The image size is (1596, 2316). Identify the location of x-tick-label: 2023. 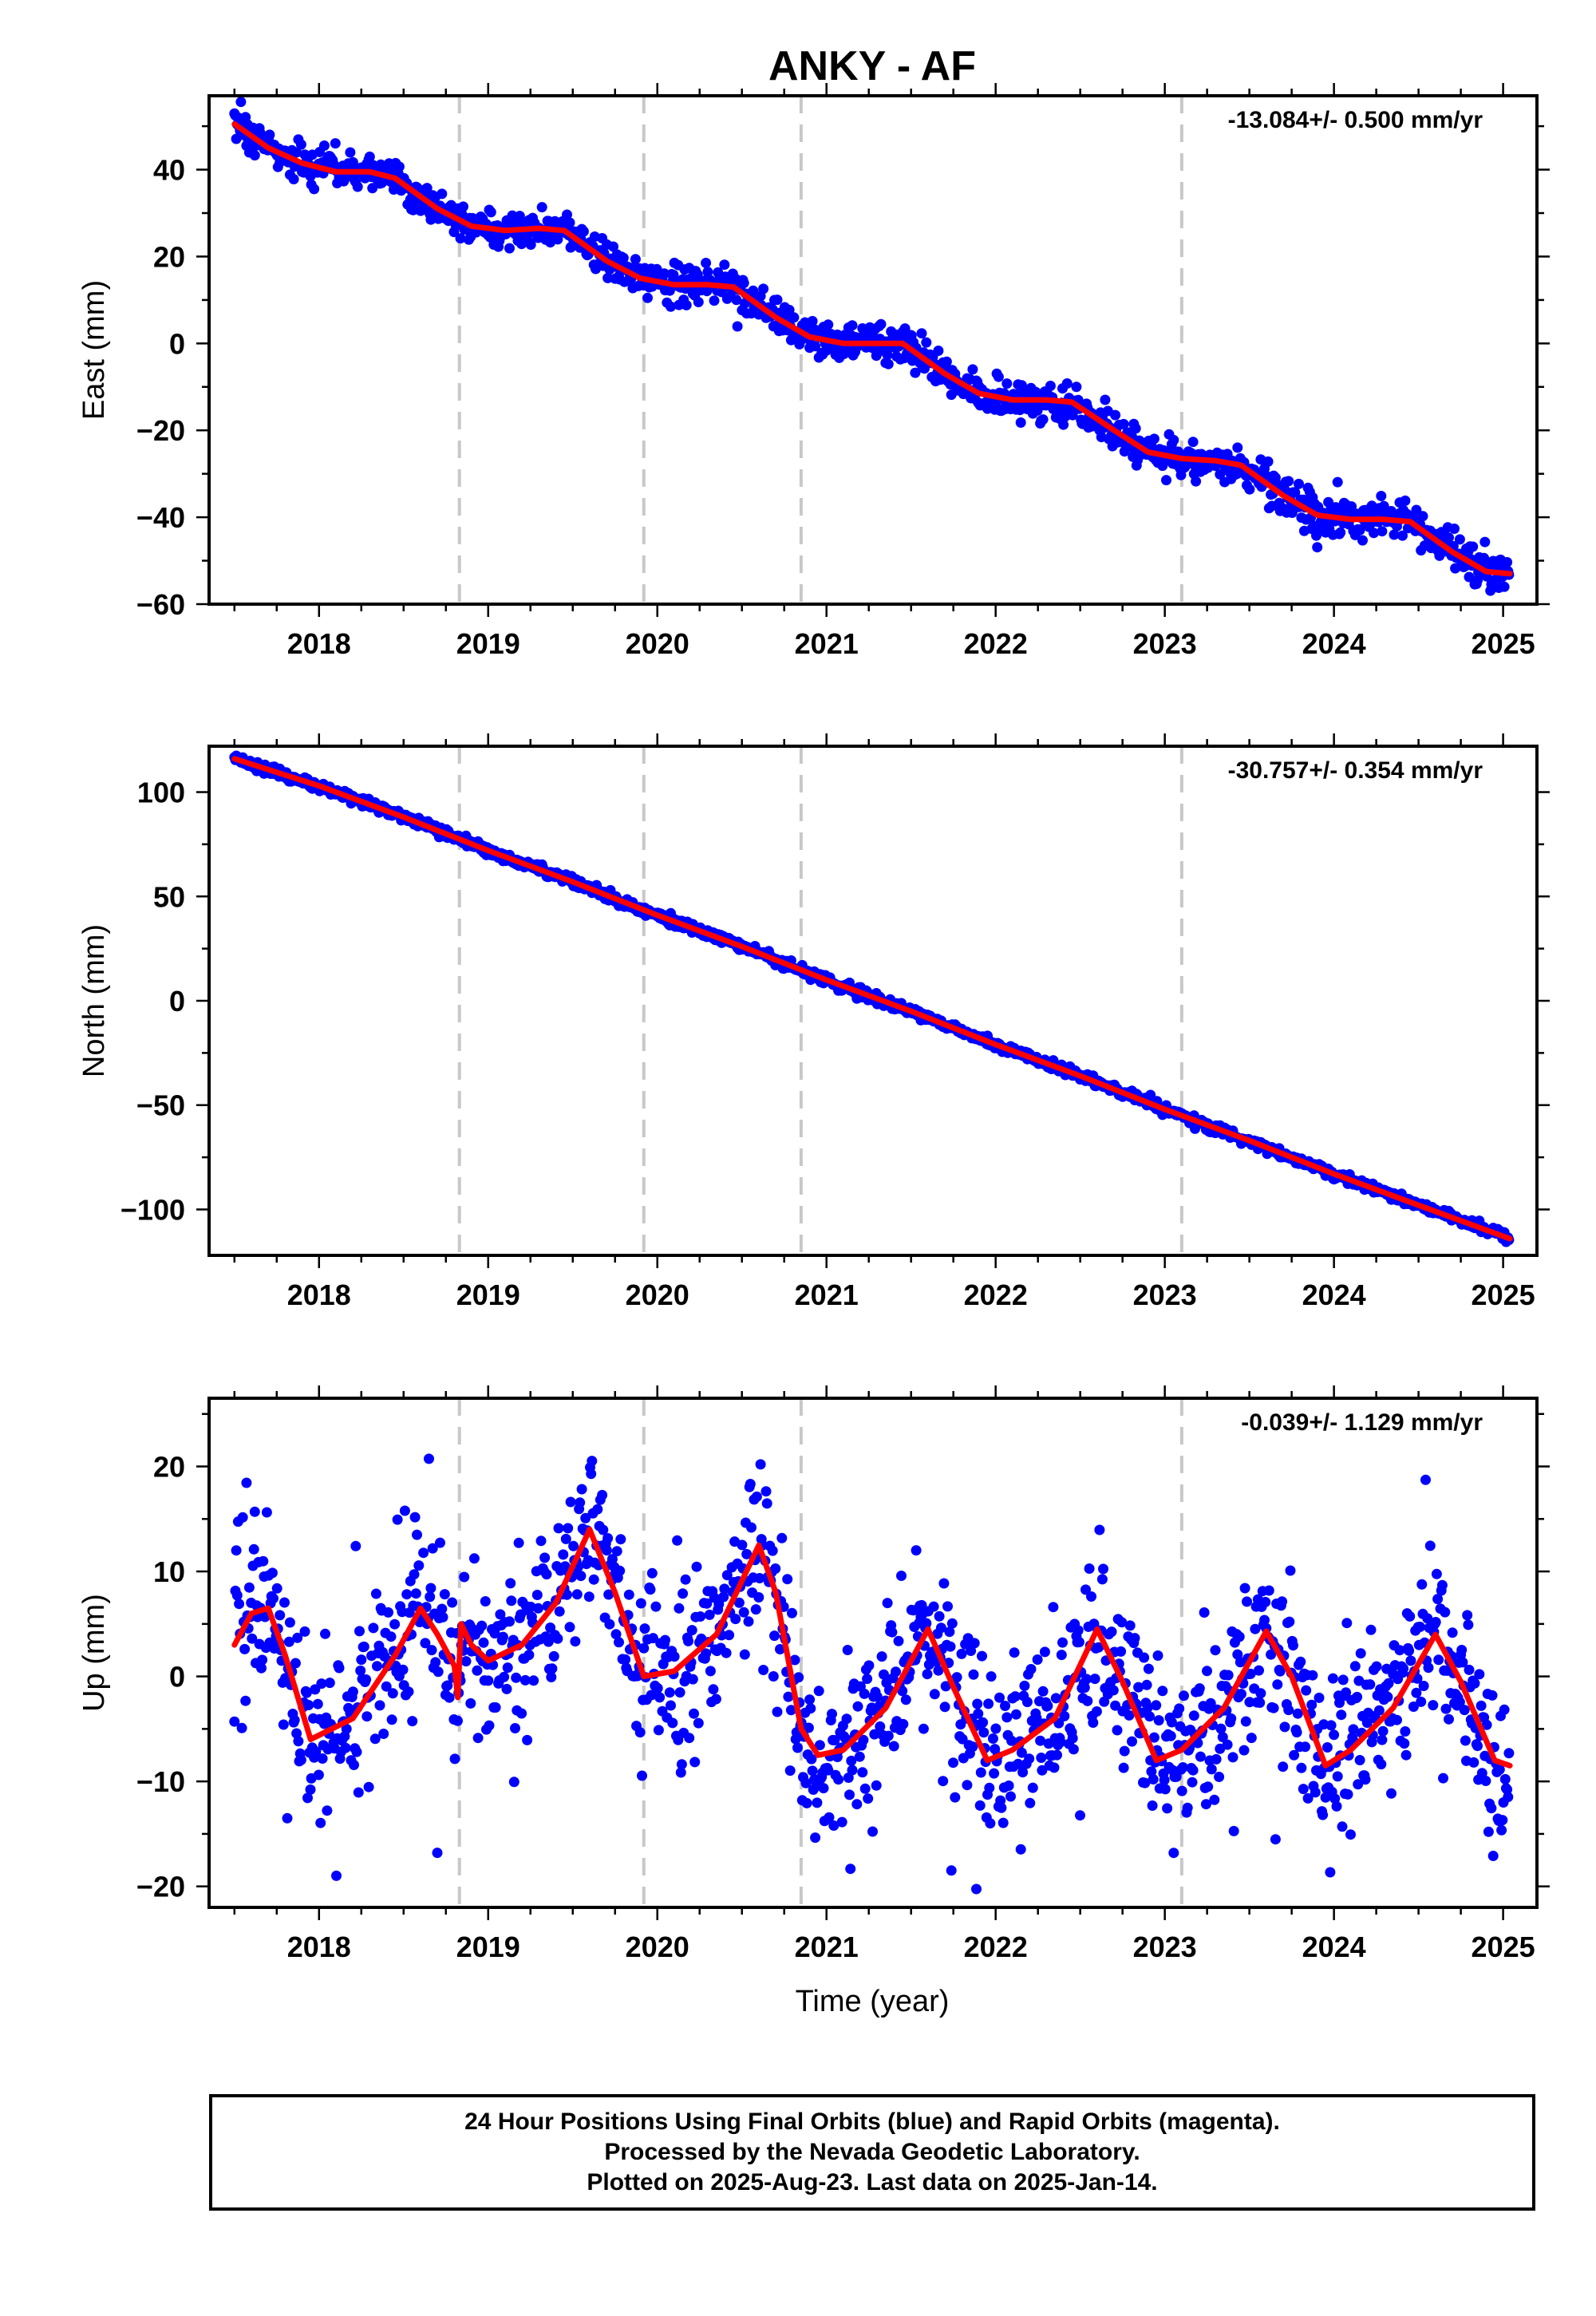
(1165, 643).